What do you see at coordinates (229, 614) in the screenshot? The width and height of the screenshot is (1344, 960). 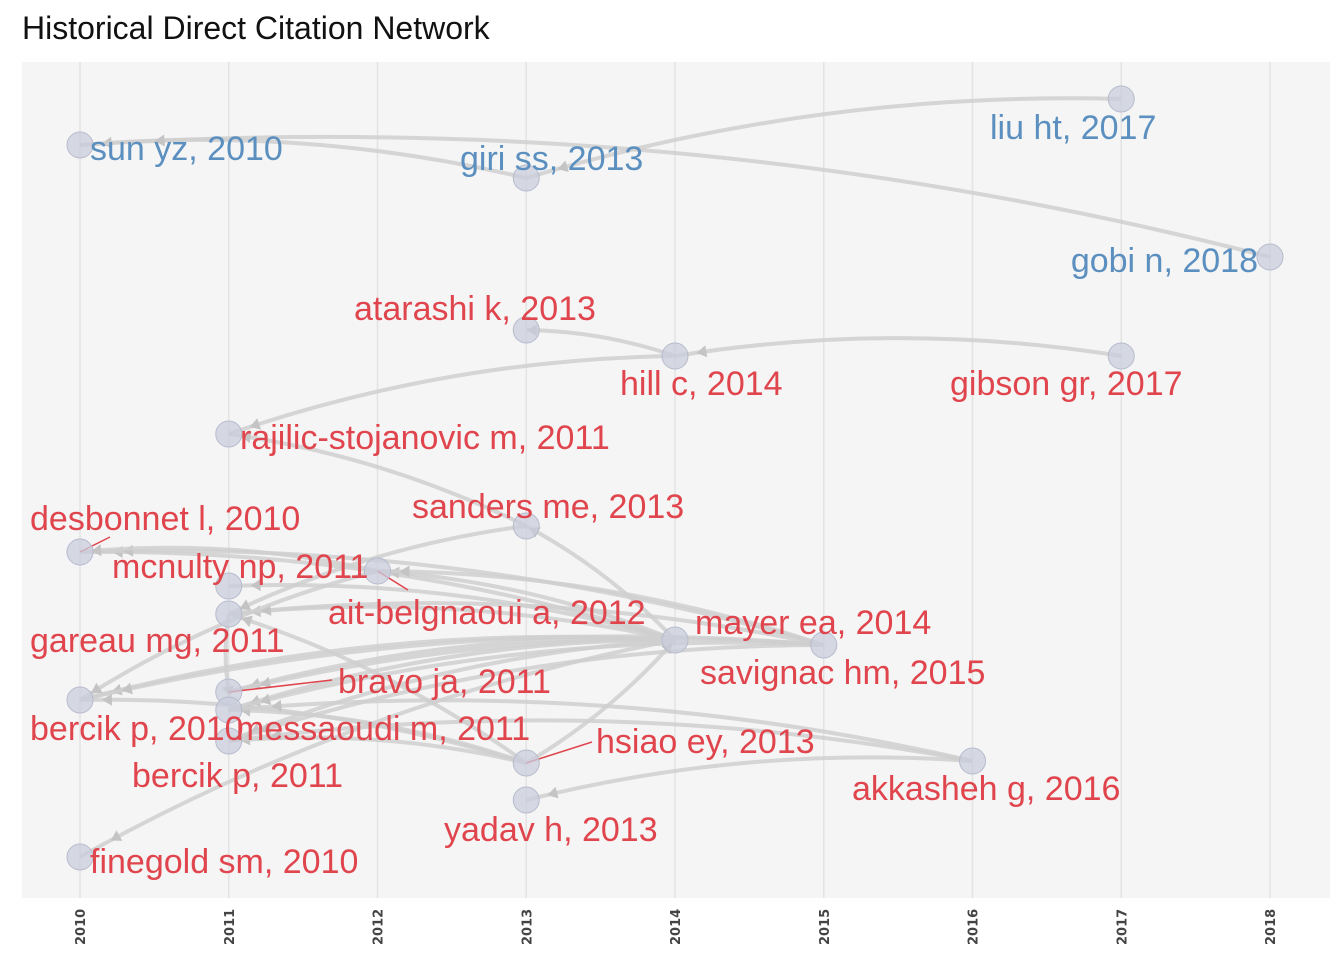 I see `node-gareau` at bounding box center [229, 614].